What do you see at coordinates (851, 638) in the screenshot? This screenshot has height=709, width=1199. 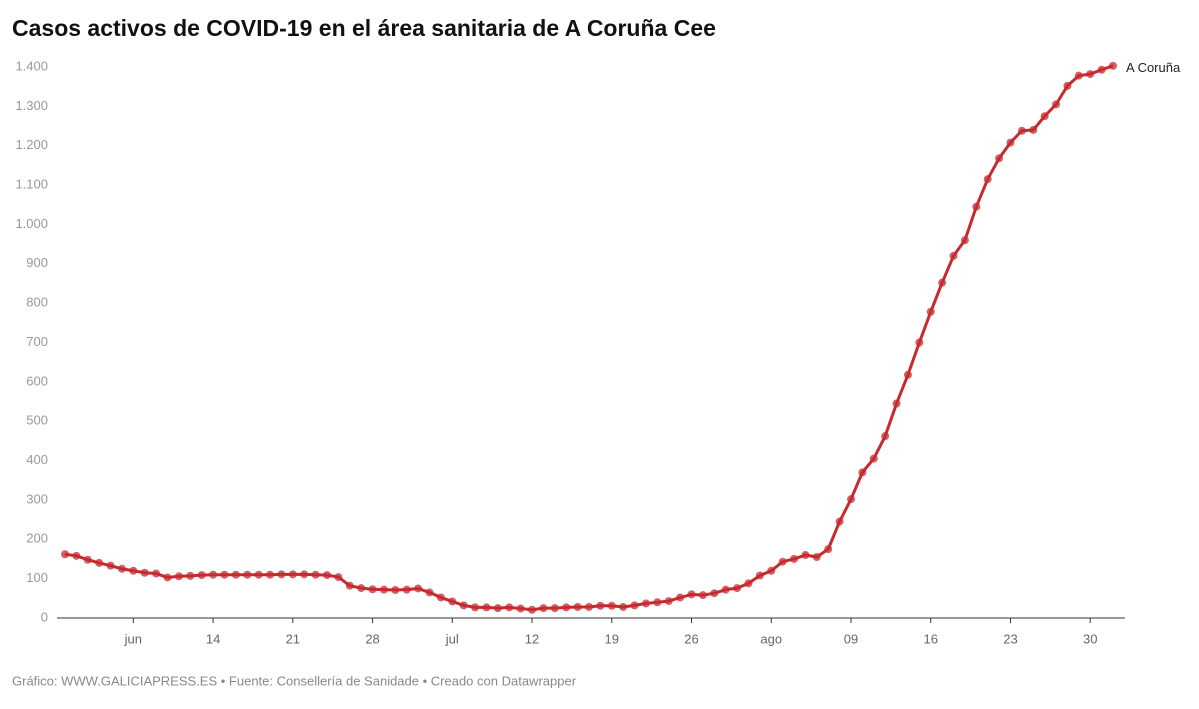 I see `x-tick-label: 09` at bounding box center [851, 638].